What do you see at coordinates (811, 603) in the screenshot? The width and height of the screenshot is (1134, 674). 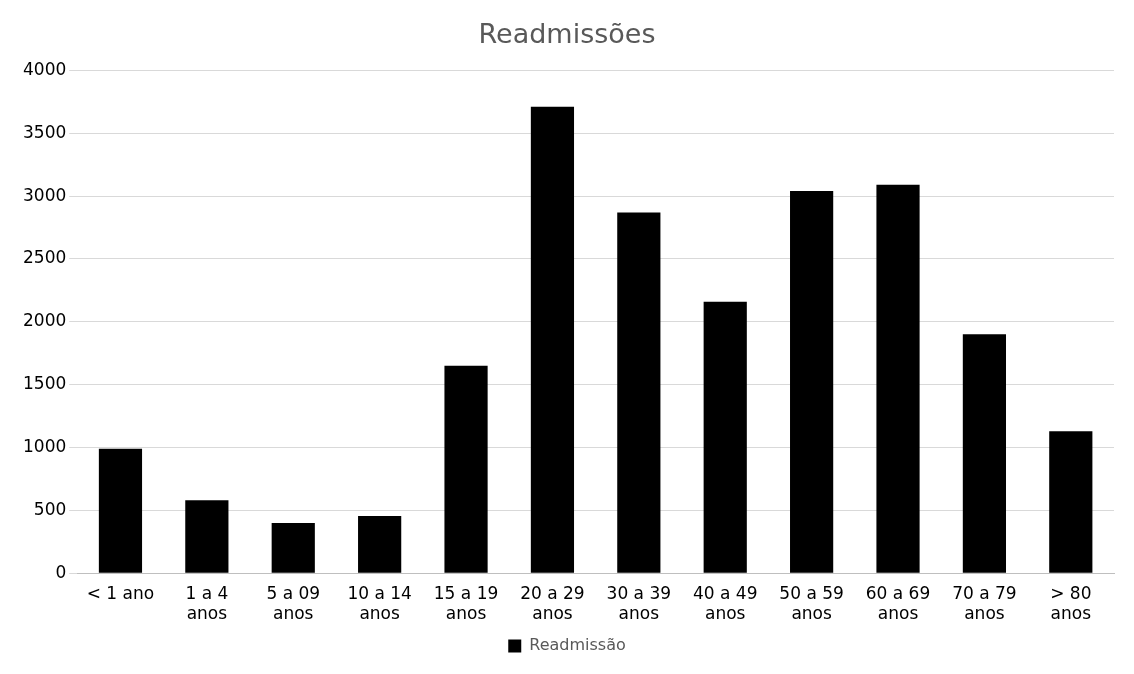 I see `x-tick-label: 50 a 59 anos` at bounding box center [811, 603].